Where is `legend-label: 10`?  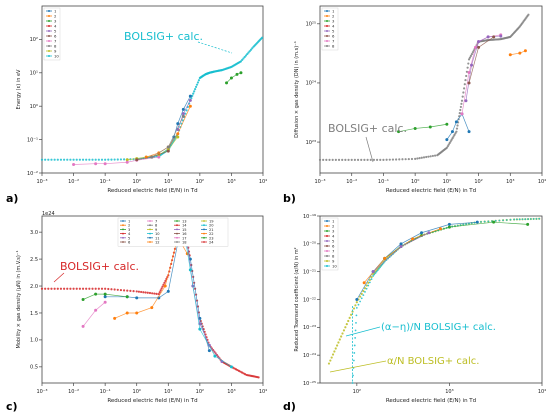 legend-label: 10 is located at coordinates (56, 56).